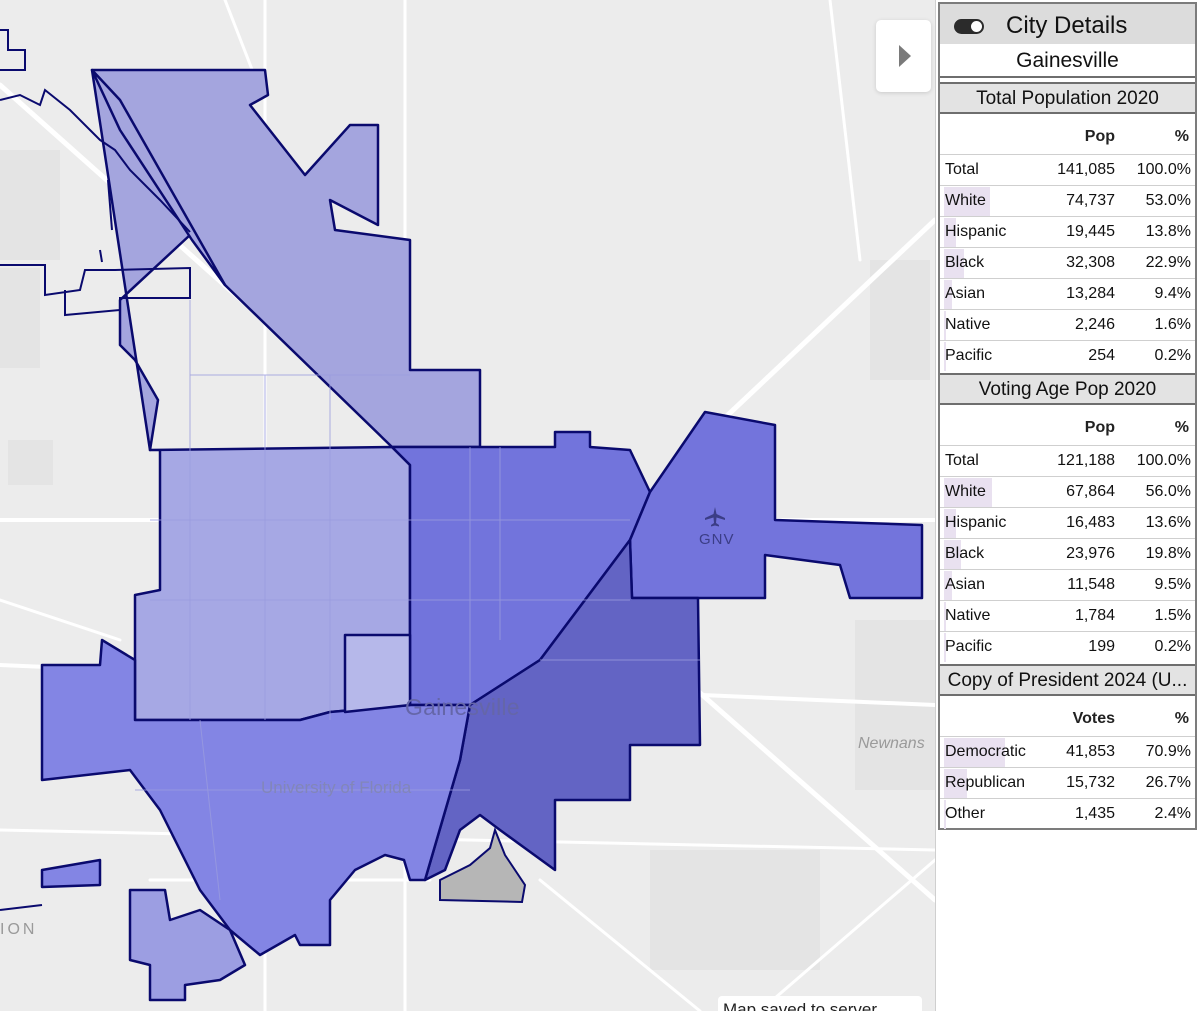 The width and height of the screenshot is (1200, 1011). Describe the element at coordinates (891, 743) in the screenshot. I see `map-label-newnans: Newnans` at that location.